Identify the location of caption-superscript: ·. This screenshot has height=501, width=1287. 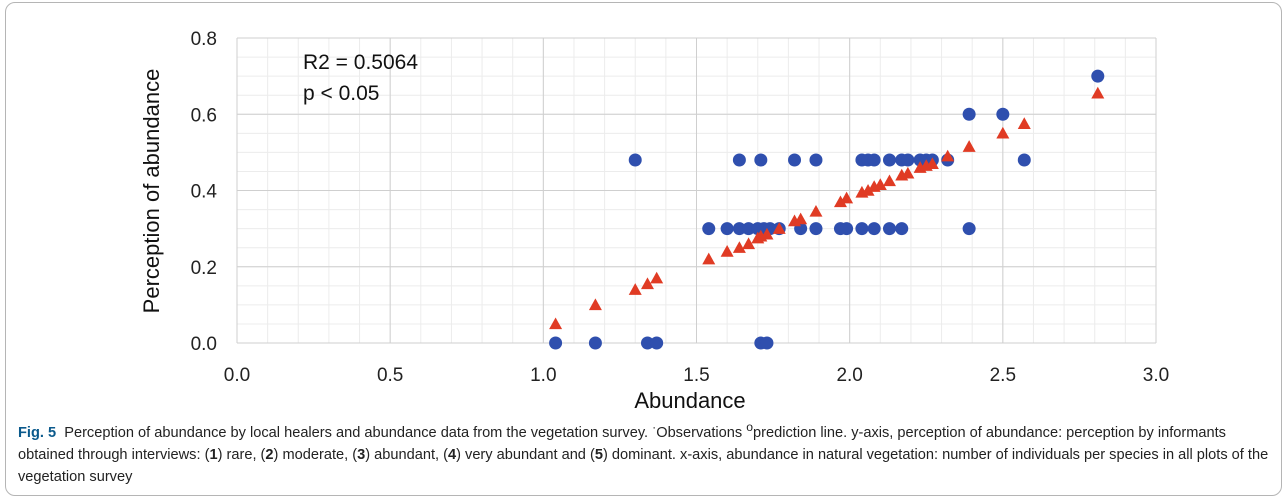
(654, 427).